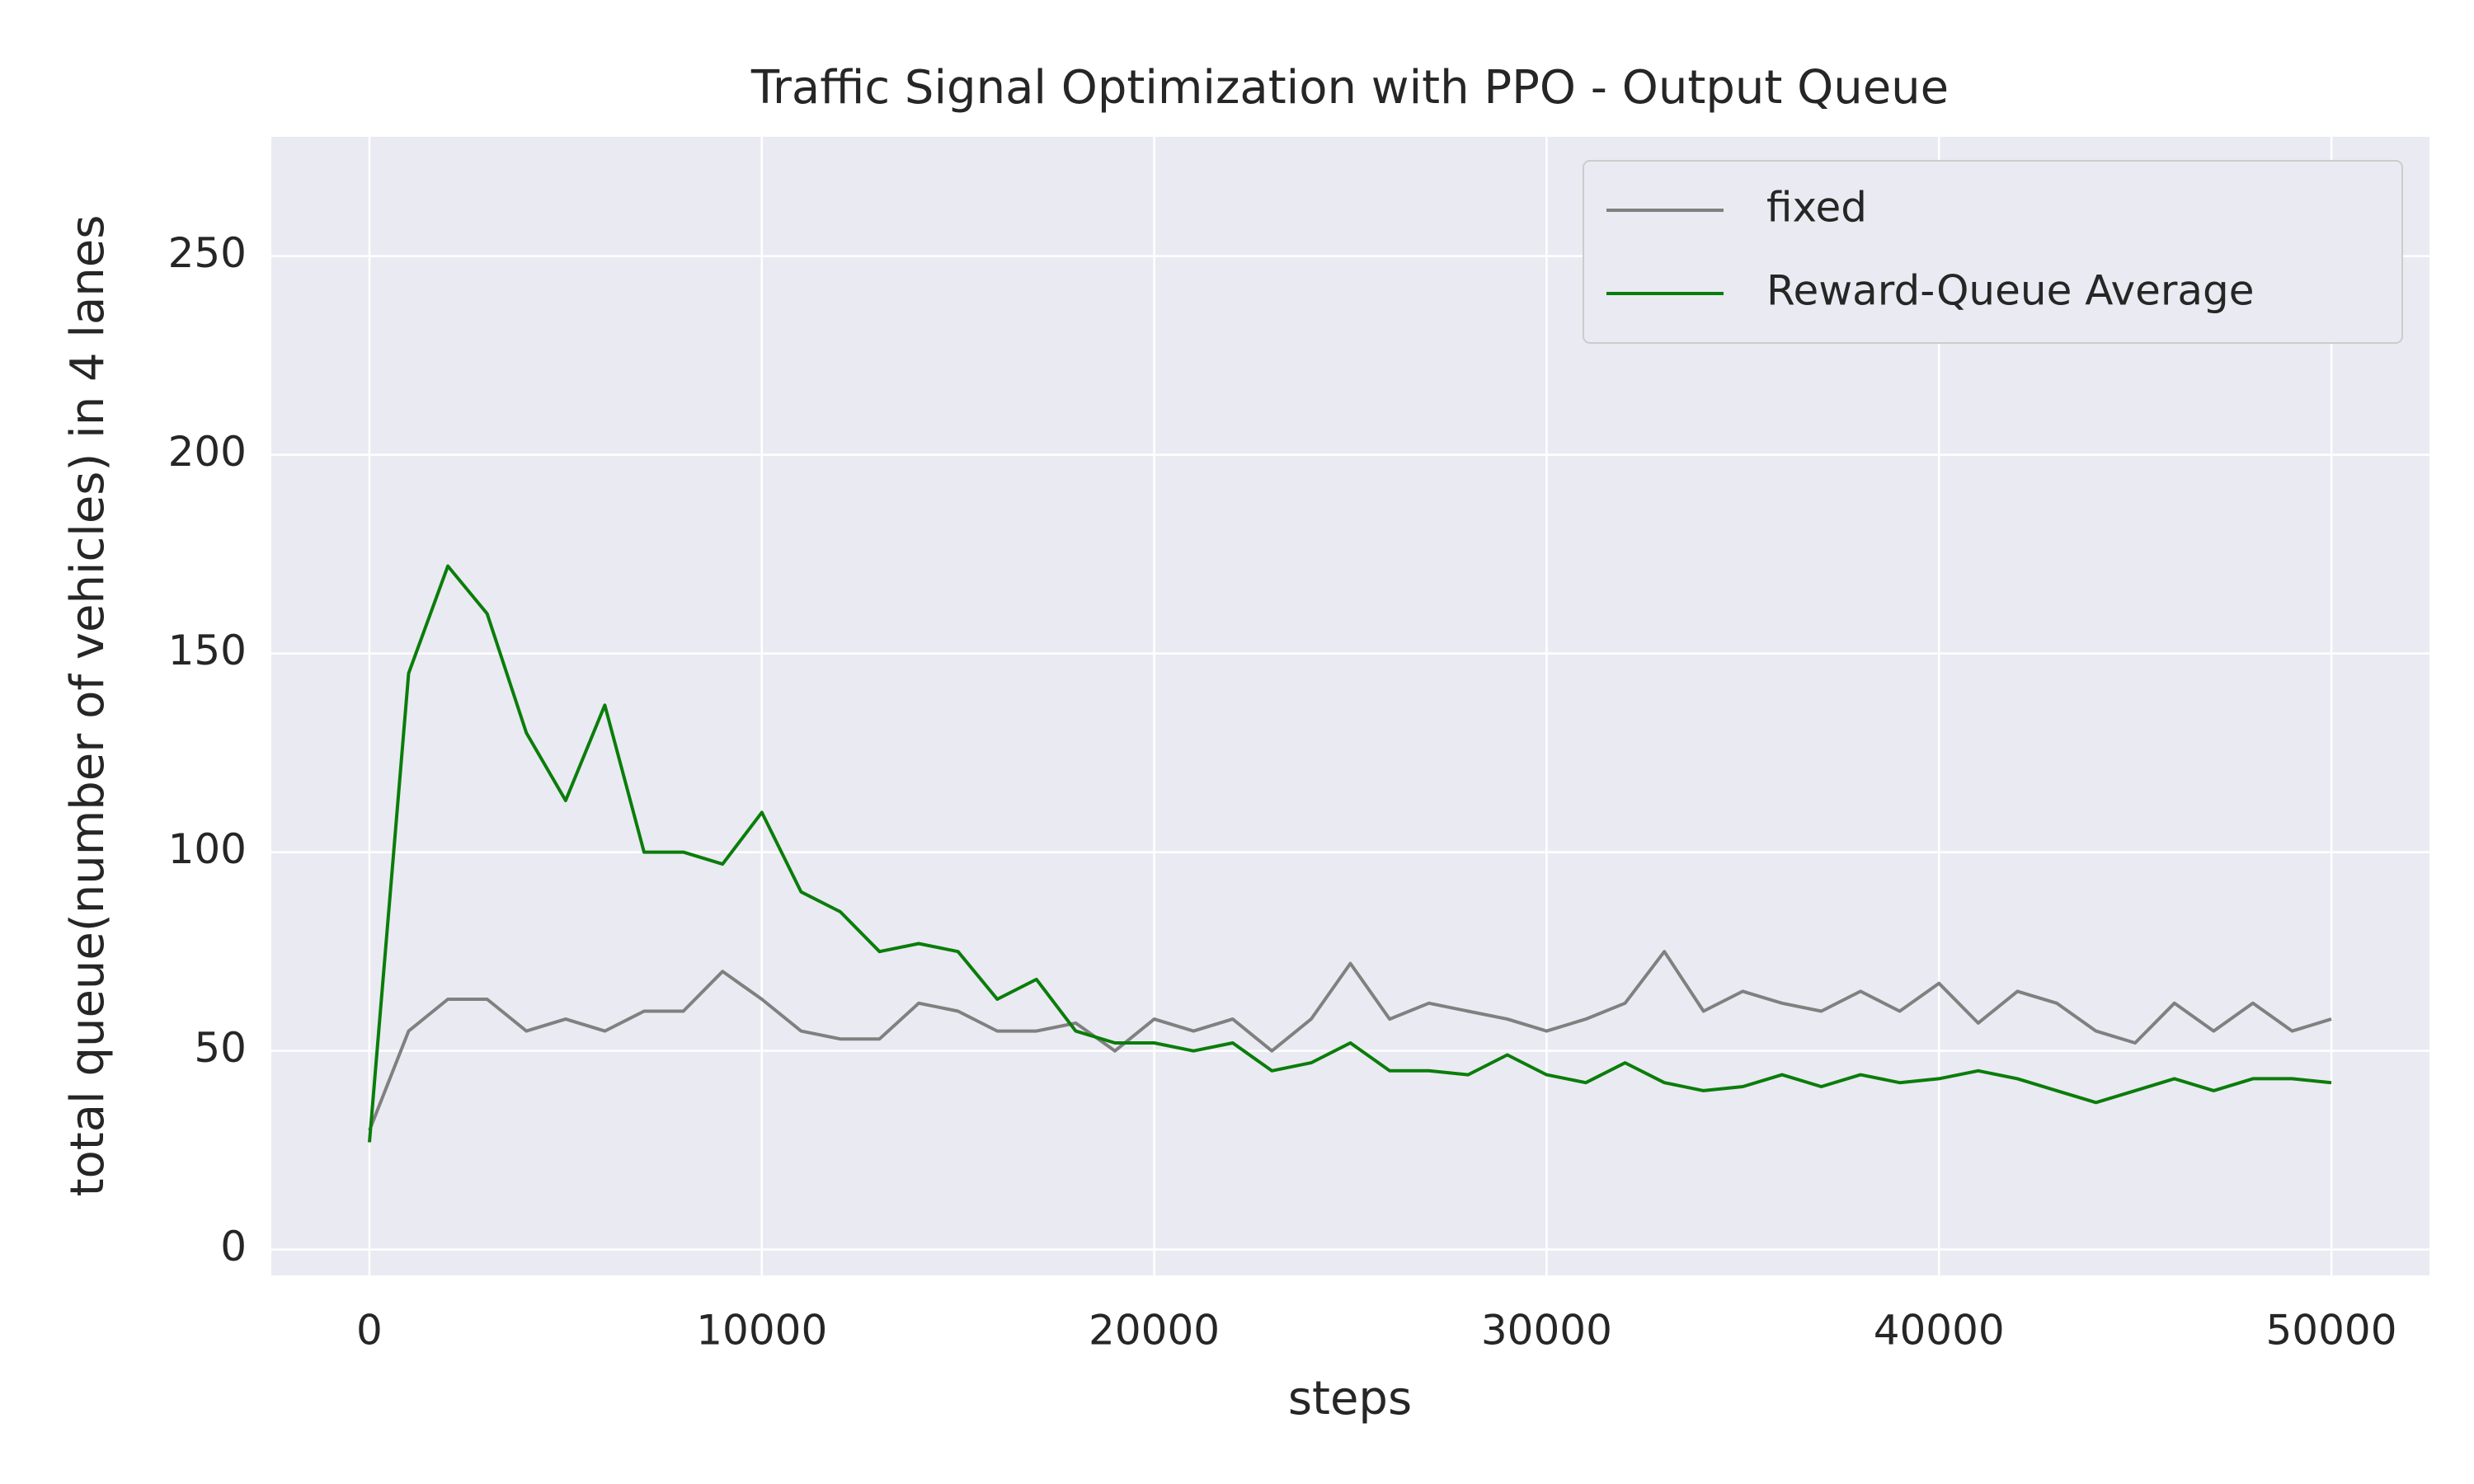 The image size is (2474, 1484). What do you see at coordinates (369, 1331) in the screenshot?
I see `x-tick-label: 0` at bounding box center [369, 1331].